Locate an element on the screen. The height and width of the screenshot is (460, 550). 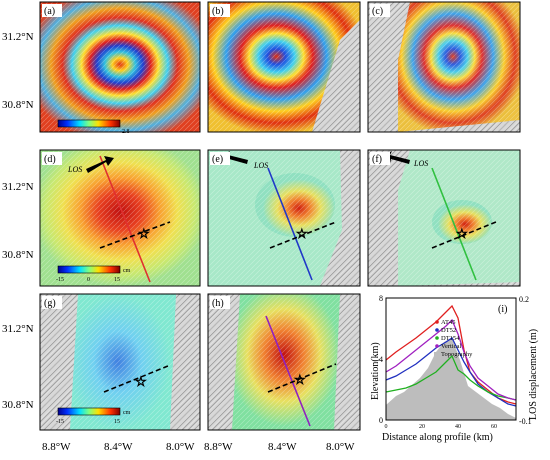
panel-c-label: (c) is located at coordinates (377, 11).